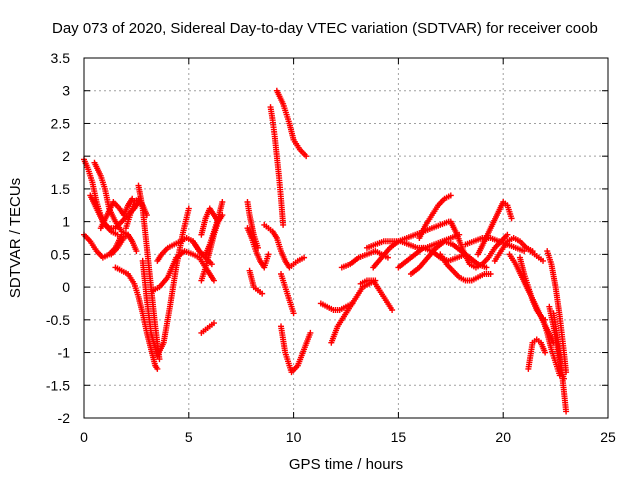  Describe the element at coordinates (399, 437) in the screenshot. I see `x-tick-label: 15` at that location.